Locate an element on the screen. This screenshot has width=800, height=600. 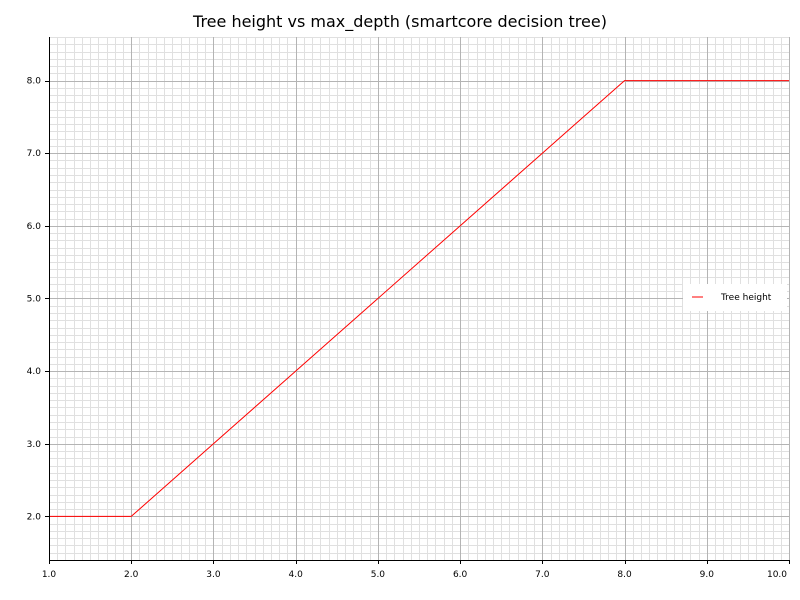
y-tick-label: 3.0 is located at coordinates (34, 445).